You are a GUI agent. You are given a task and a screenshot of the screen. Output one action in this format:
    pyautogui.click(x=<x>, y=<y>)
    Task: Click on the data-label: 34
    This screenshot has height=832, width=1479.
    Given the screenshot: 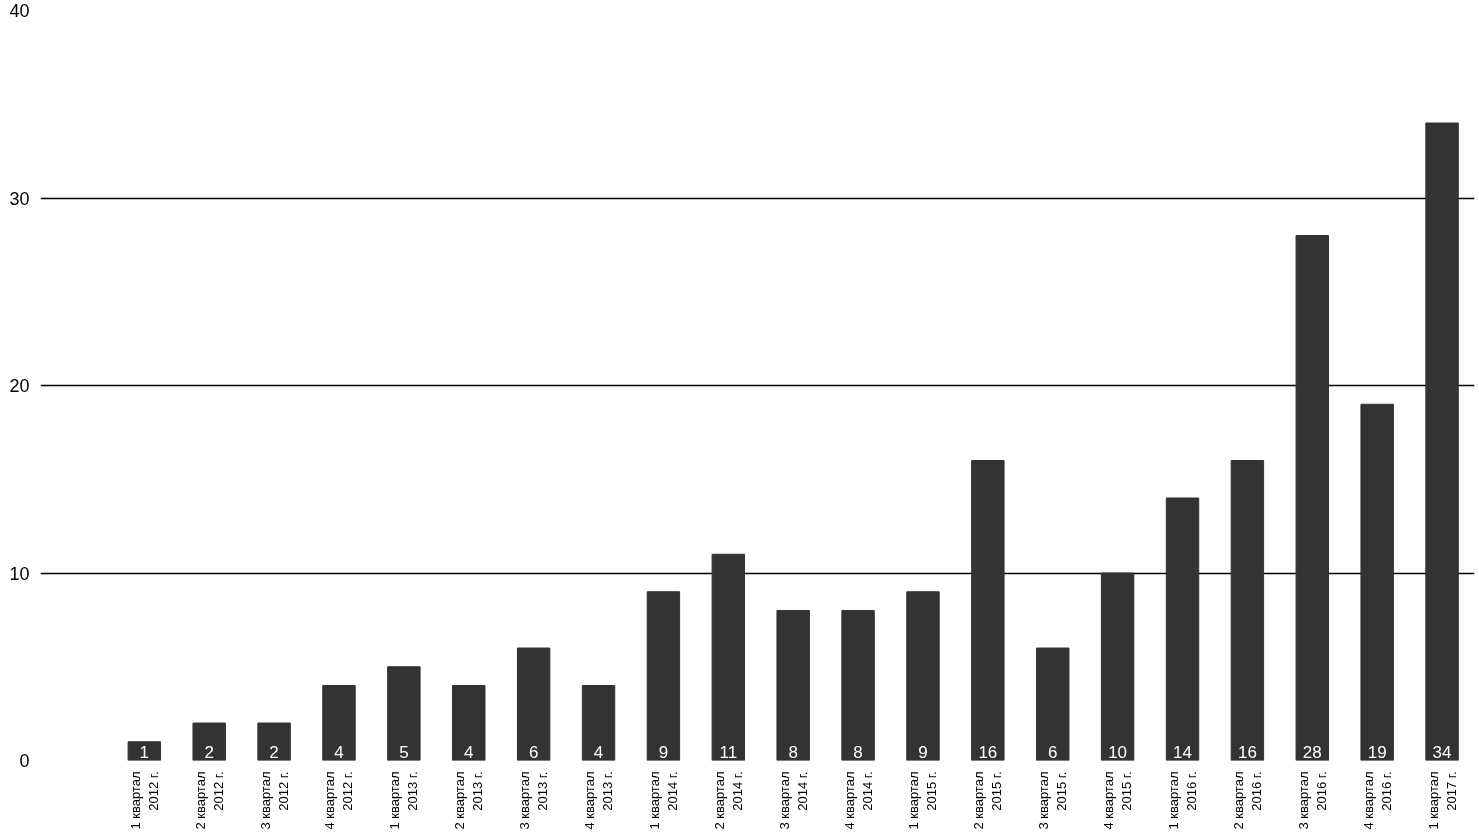 What is the action you would take?
    pyautogui.click(x=1442, y=752)
    